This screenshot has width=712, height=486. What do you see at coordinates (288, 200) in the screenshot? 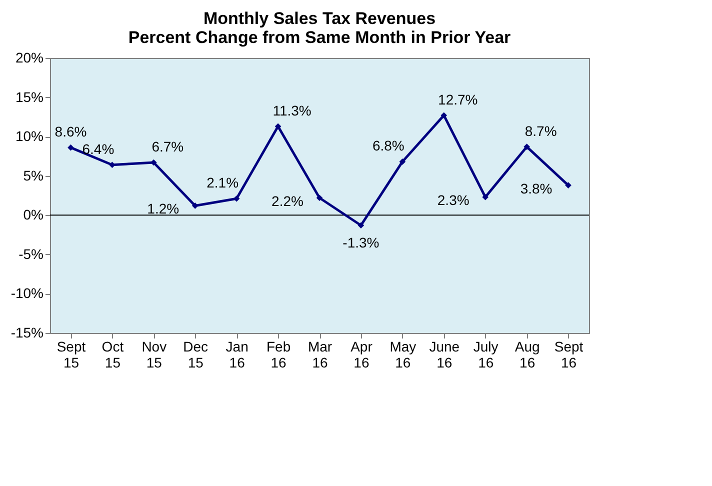
I see `data-label: 2.2%` at bounding box center [288, 200].